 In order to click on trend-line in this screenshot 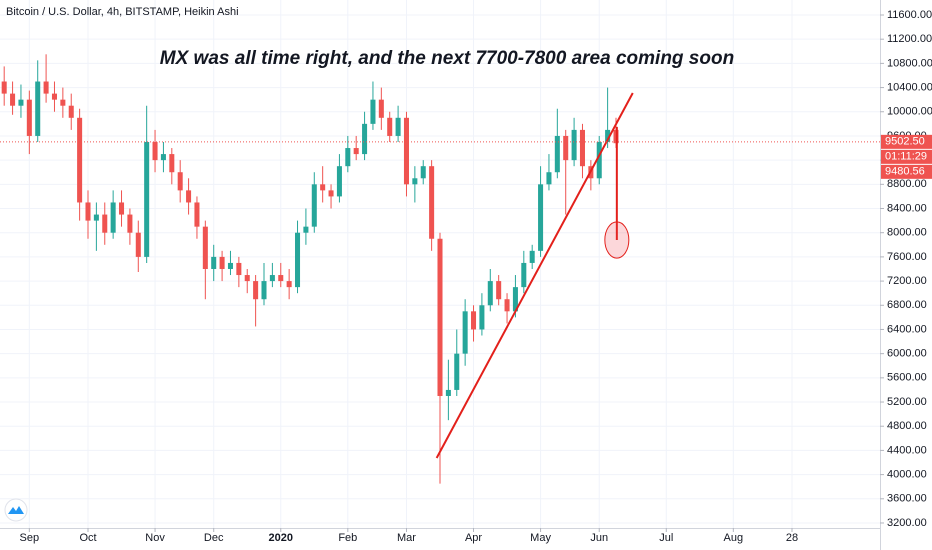, I will do `click(534, 275)`.